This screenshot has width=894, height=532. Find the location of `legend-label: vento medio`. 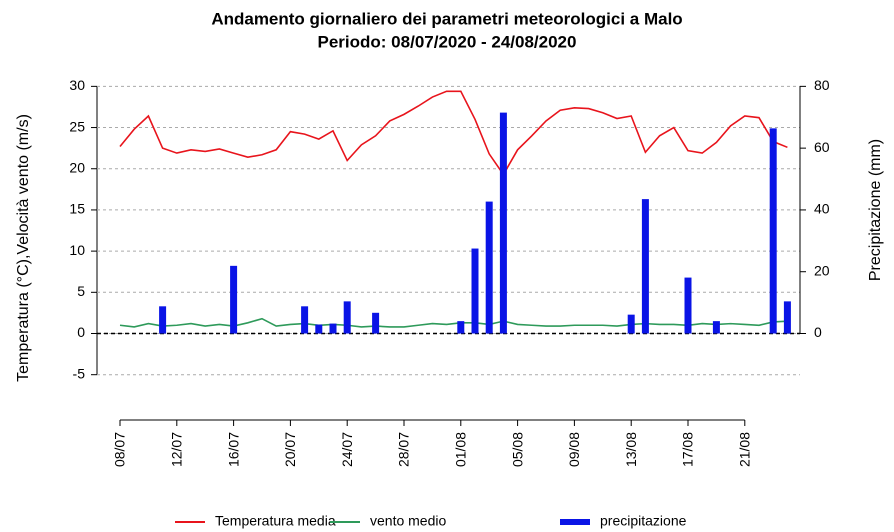

legend-label: vento medio is located at coordinates (408, 521).